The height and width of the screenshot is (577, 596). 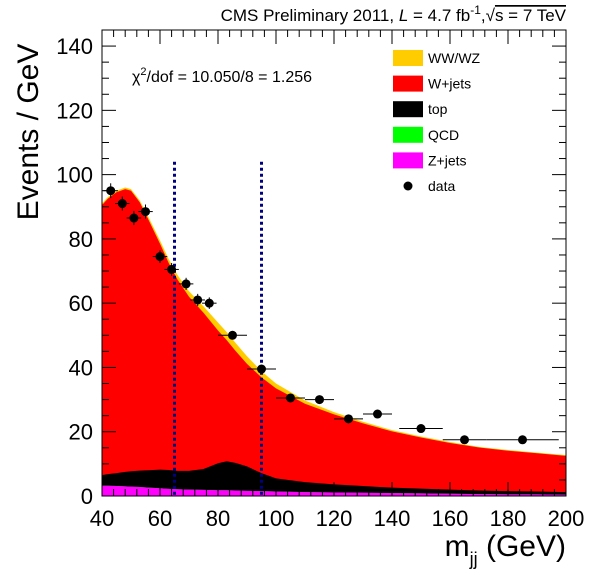 What do you see at coordinates (160, 518) in the screenshot?
I see `x-tick-label: 60` at bounding box center [160, 518].